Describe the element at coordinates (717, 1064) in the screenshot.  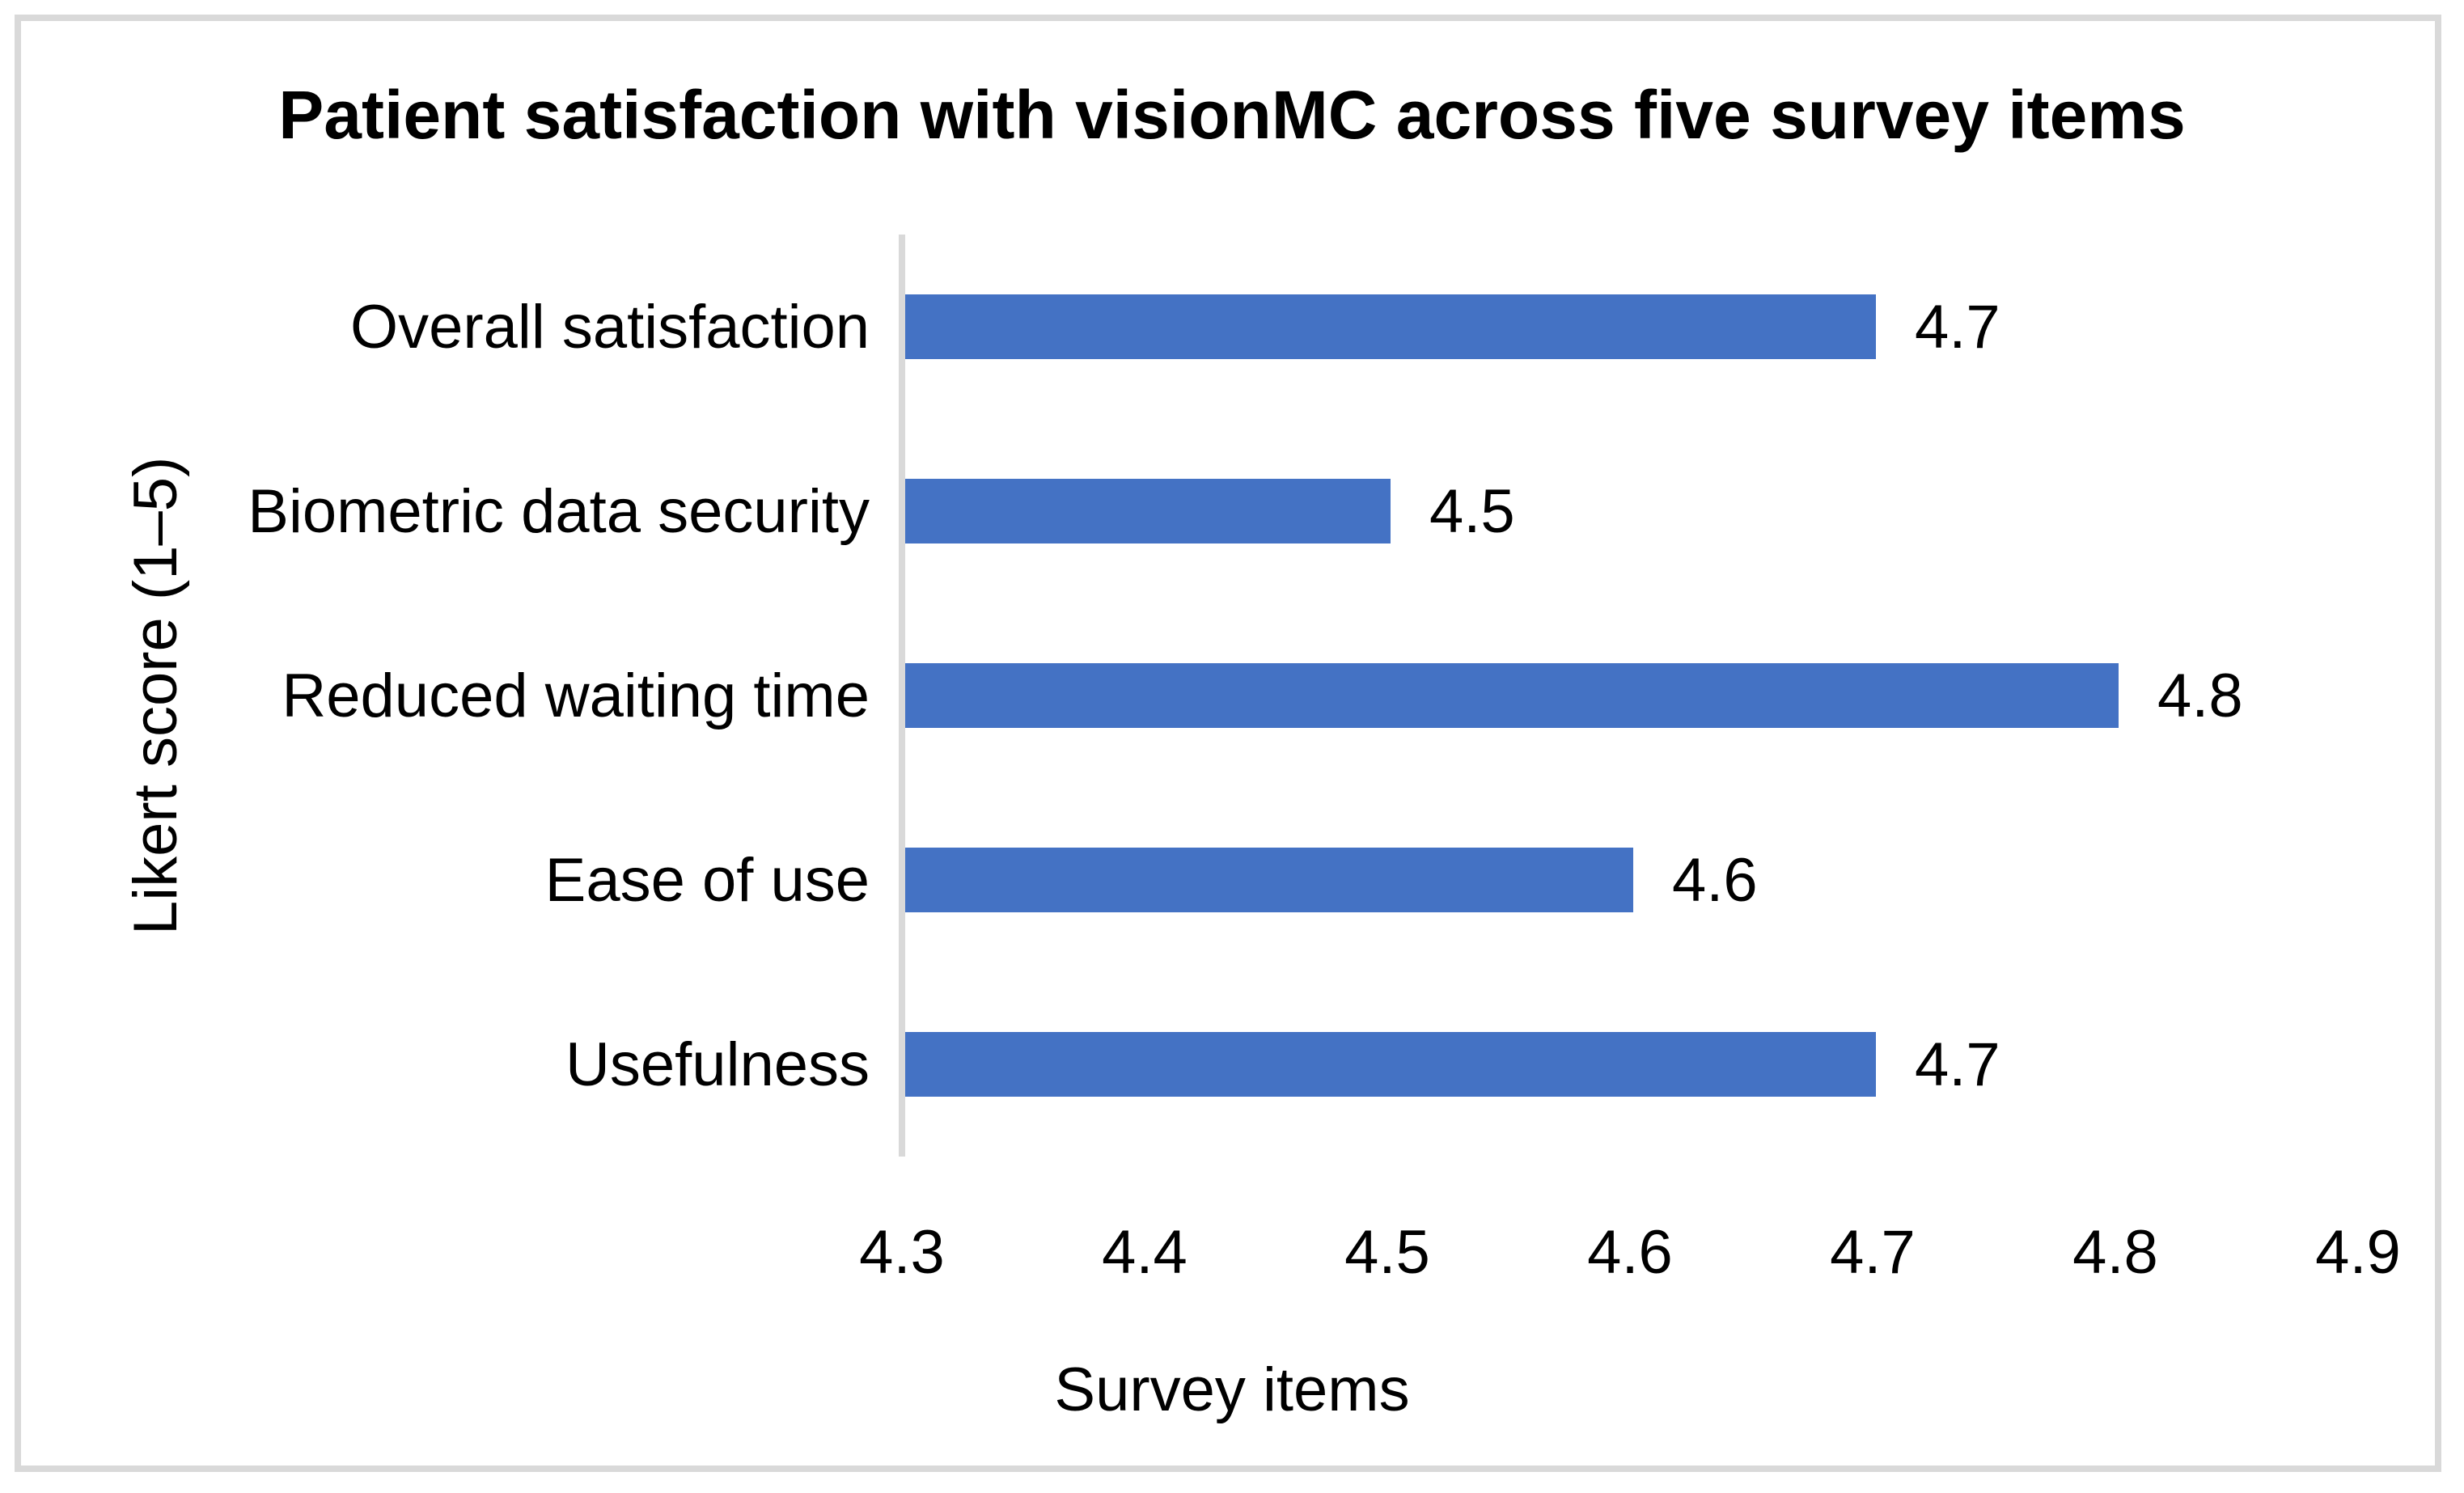
I see `category-label-usefulness: Usefulness` at that location.